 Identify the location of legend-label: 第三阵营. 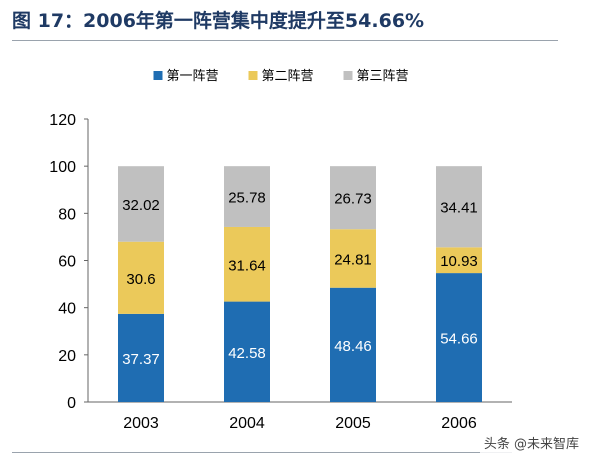
(383, 76).